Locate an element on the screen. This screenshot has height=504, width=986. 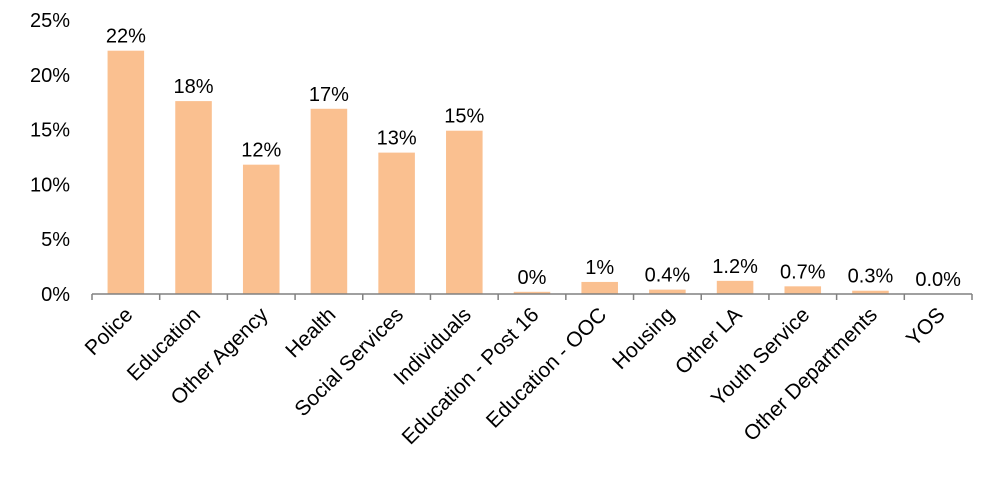
y-tick-label: 25% is located at coordinates (50, 21).